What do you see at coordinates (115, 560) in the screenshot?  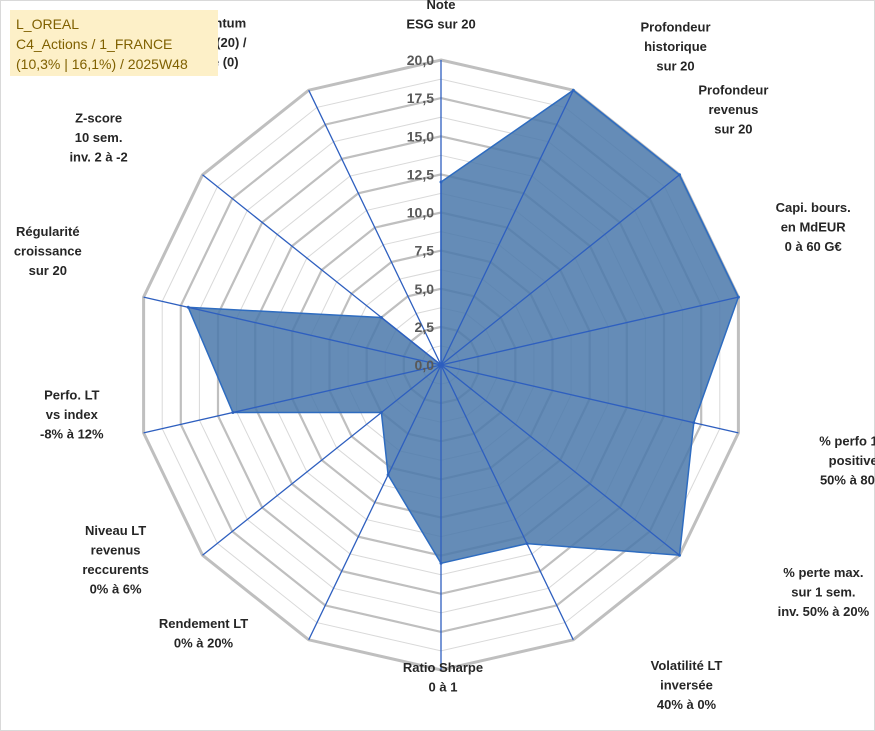 I see `axis-label: Niveau LT revenus reccurents 0% à 6%` at bounding box center [115, 560].